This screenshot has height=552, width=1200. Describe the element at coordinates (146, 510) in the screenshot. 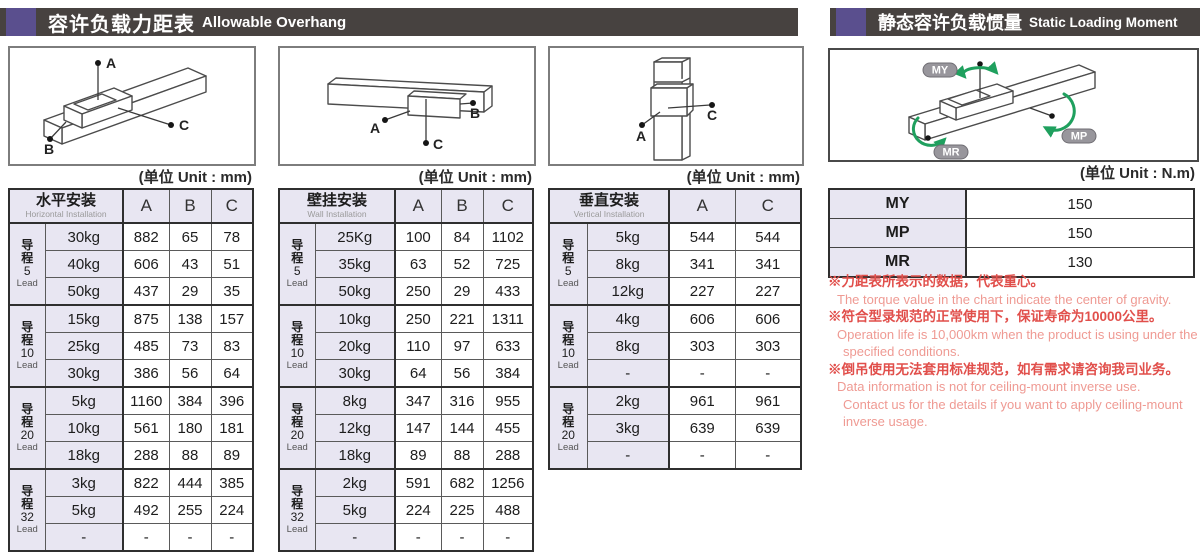

I see `value-cell: 492` at that location.